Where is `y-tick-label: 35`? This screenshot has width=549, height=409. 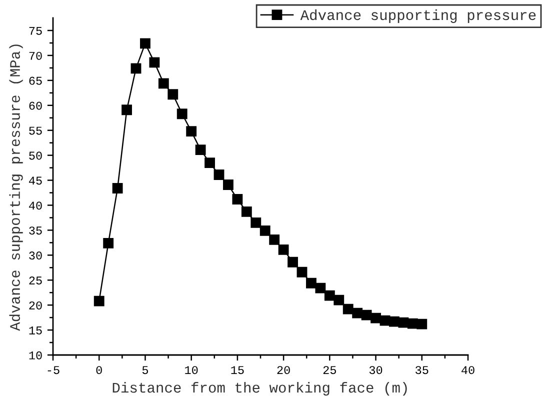
y-tick-label: 35 is located at coordinates (35, 230).